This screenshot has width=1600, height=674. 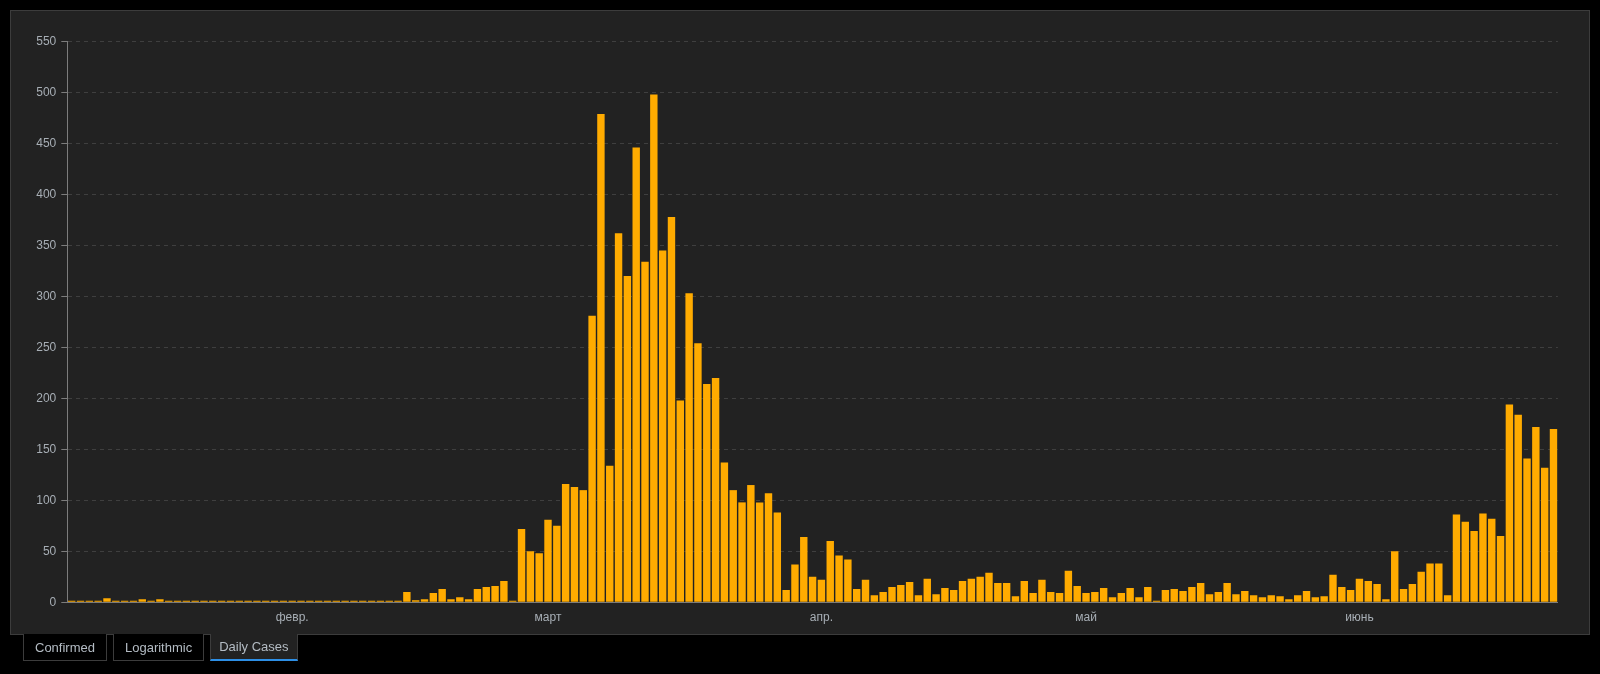 What do you see at coordinates (46, 142) in the screenshot?
I see `y-tick-label: 450` at bounding box center [46, 142].